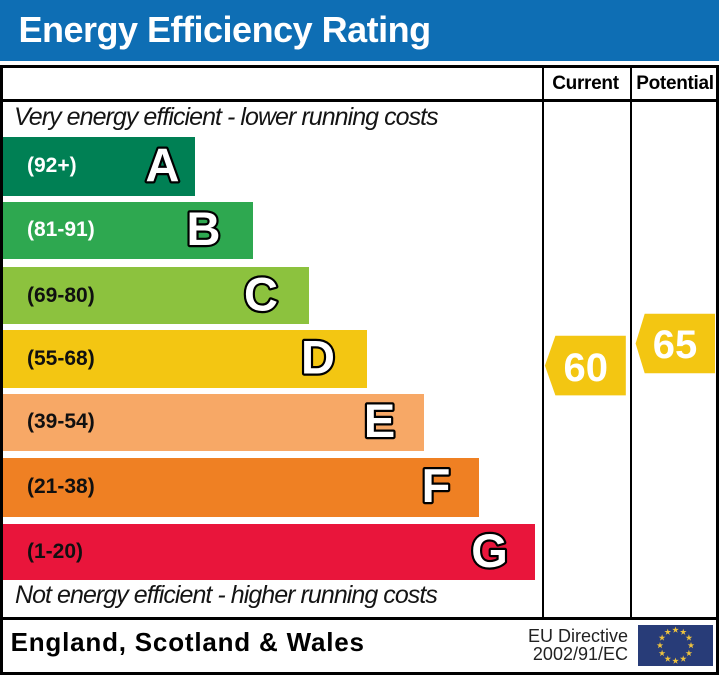 This screenshot has height=675, width=719. I want to click on svg-text: E, so click(379, 420).